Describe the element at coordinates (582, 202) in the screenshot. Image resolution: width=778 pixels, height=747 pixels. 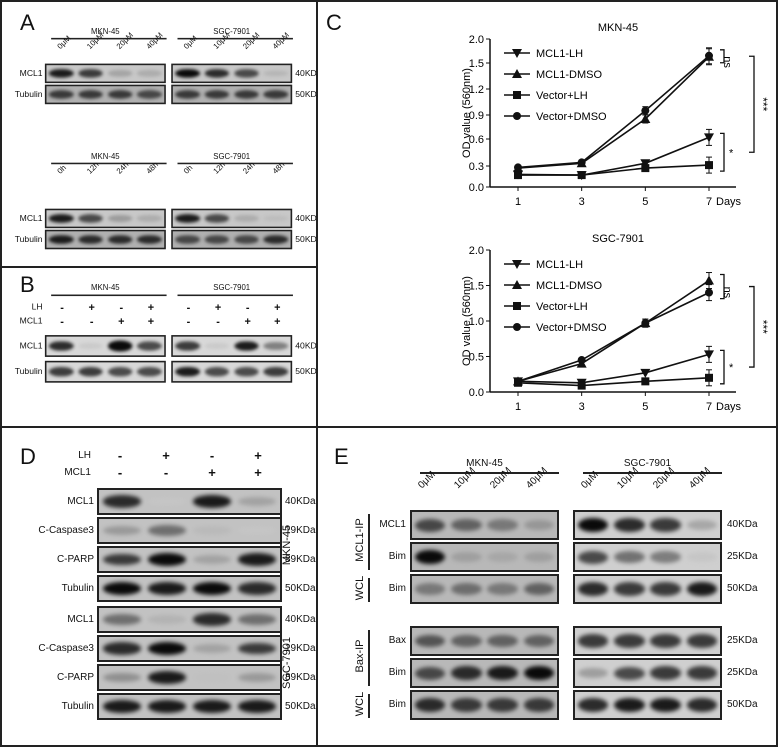
I see `x-tick-label: 3` at that location.